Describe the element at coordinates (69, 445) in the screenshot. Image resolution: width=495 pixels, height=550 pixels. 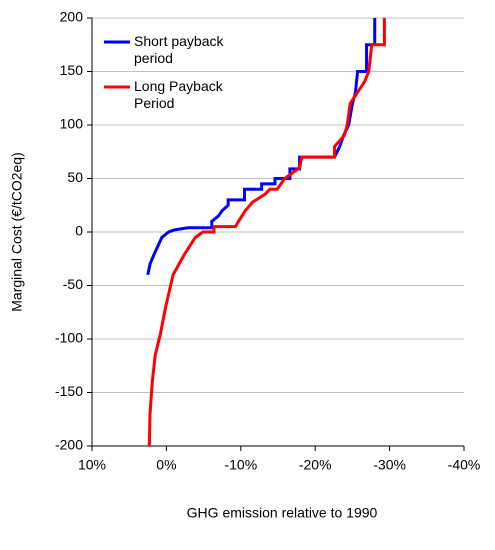
I see `y-tick-label: -200` at that location.